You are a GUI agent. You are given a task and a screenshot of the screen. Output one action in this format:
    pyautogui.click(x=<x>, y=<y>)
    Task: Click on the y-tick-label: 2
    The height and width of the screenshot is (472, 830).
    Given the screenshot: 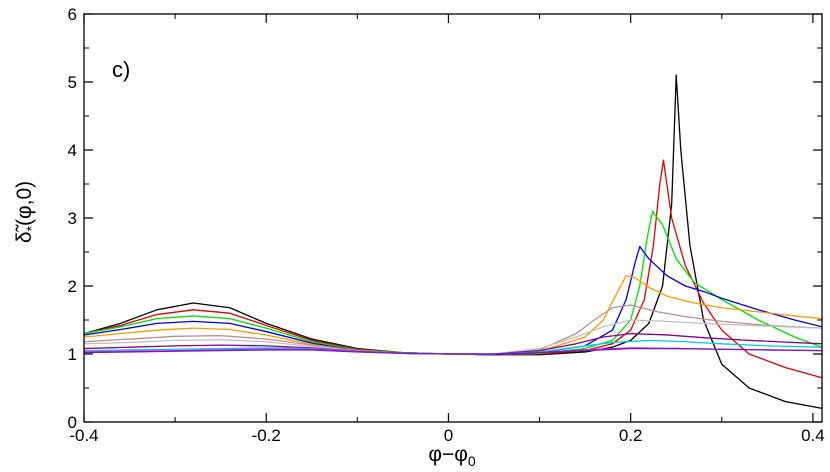 What is the action you would take?
    pyautogui.click(x=72, y=286)
    